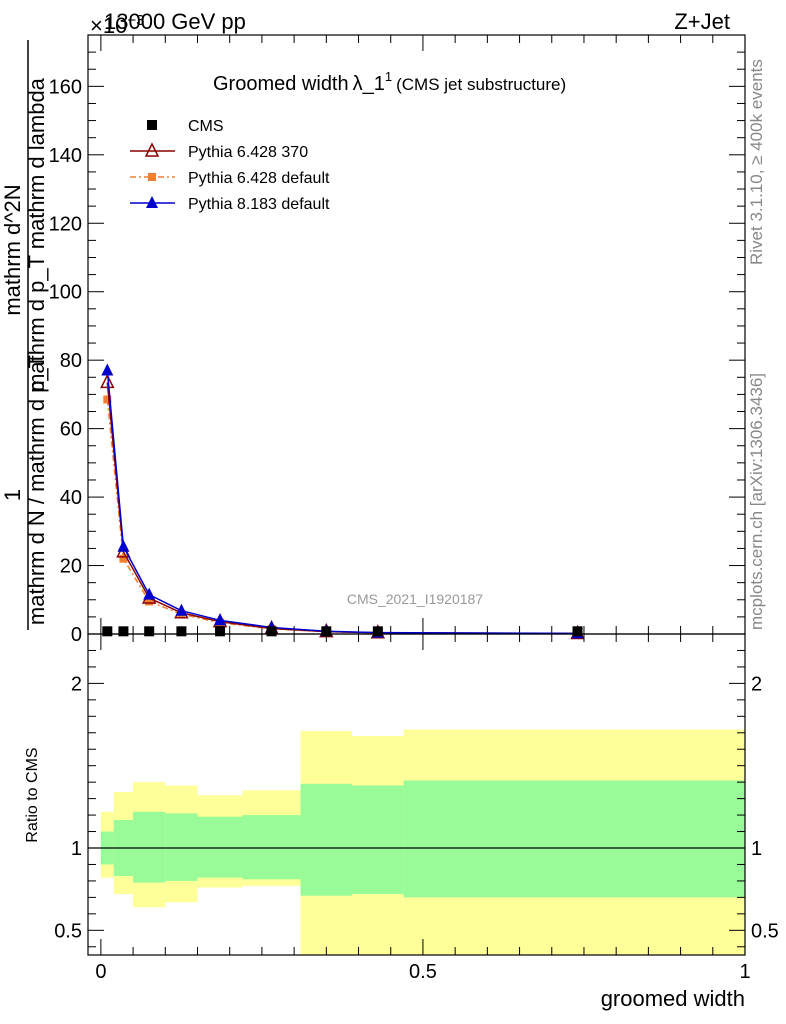 This screenshot has height=1024, width=786. Describe the element at coordinates (152, 202) in the screenshot. I see `legend-marker-pythia-8-183-default` at that location.